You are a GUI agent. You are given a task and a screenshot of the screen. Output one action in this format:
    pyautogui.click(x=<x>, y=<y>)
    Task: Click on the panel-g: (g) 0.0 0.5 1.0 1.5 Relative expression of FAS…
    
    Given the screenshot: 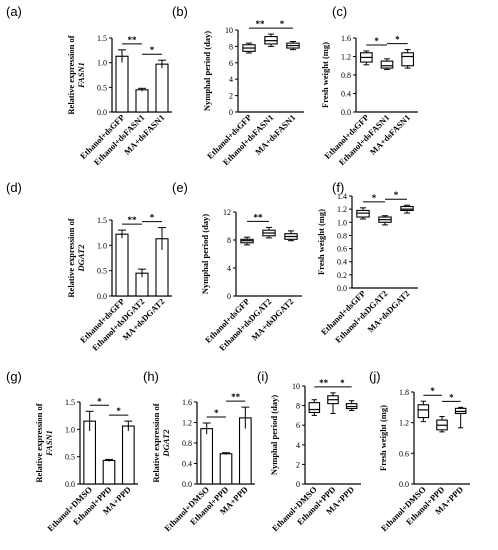 What is the action you would take?
    pyautogui.click(x=72, y=451)
    